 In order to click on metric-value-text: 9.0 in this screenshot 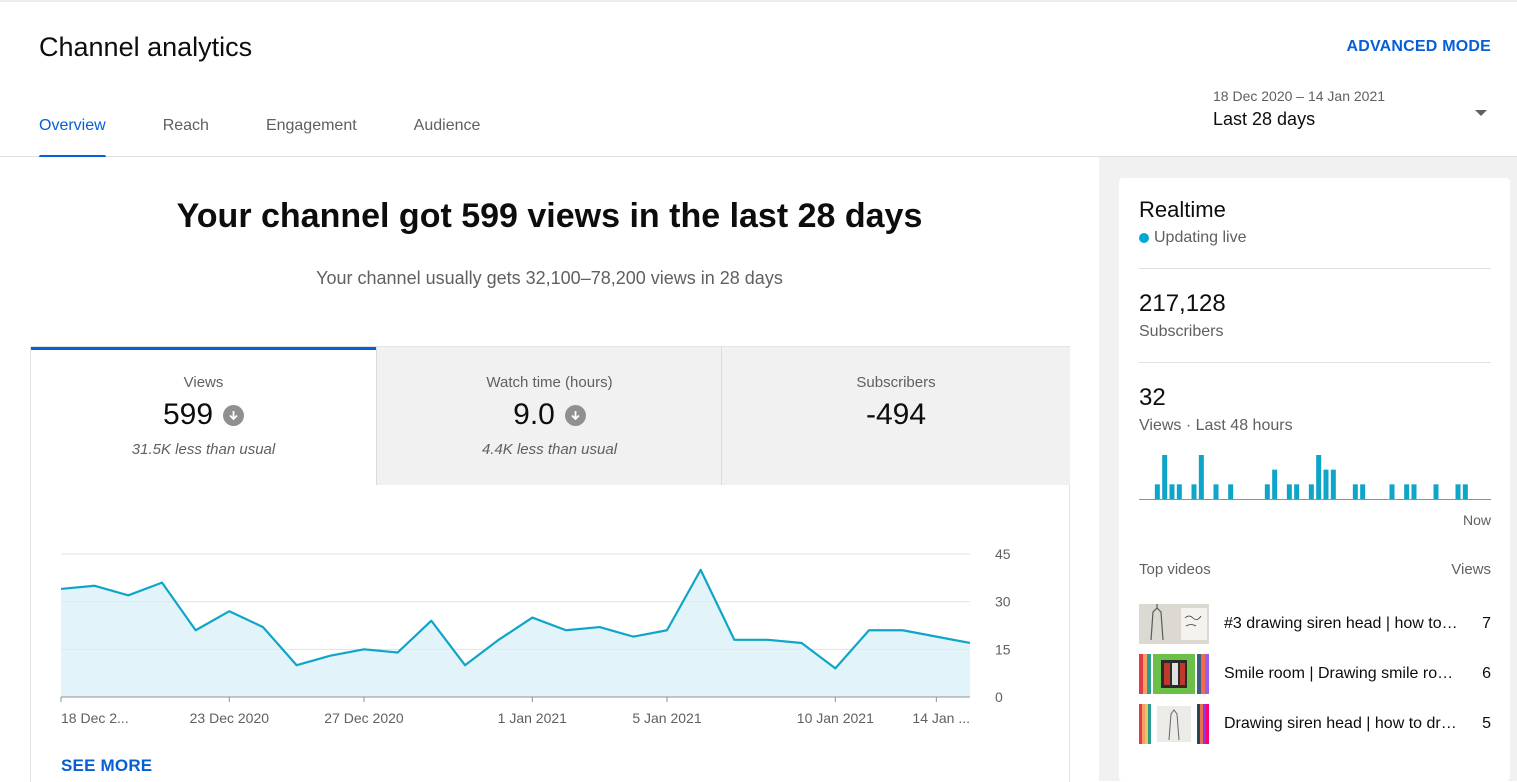, I will do `click(534, 414)`.